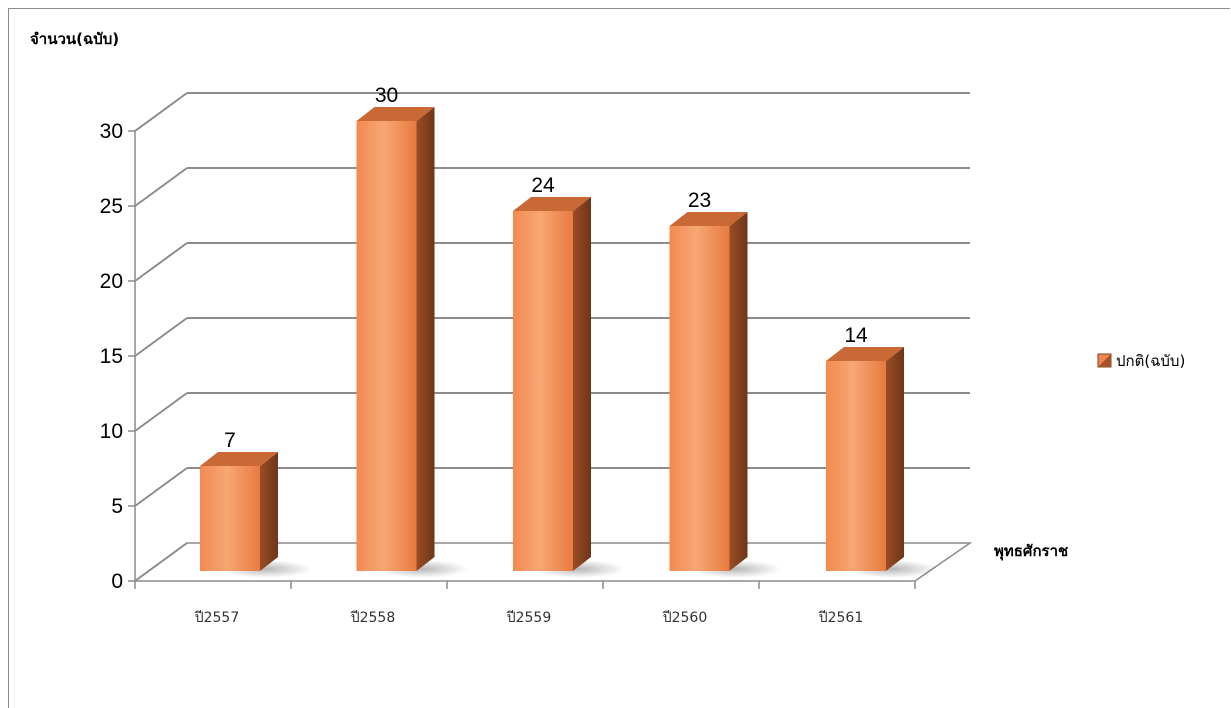 Image resolution: width=1231 pixels, height=708 pixels. What do you see at coordinates (840, 618) in the screenshot?
I see `x-tick-label: ปี2561` at bounding box center [840, 618].